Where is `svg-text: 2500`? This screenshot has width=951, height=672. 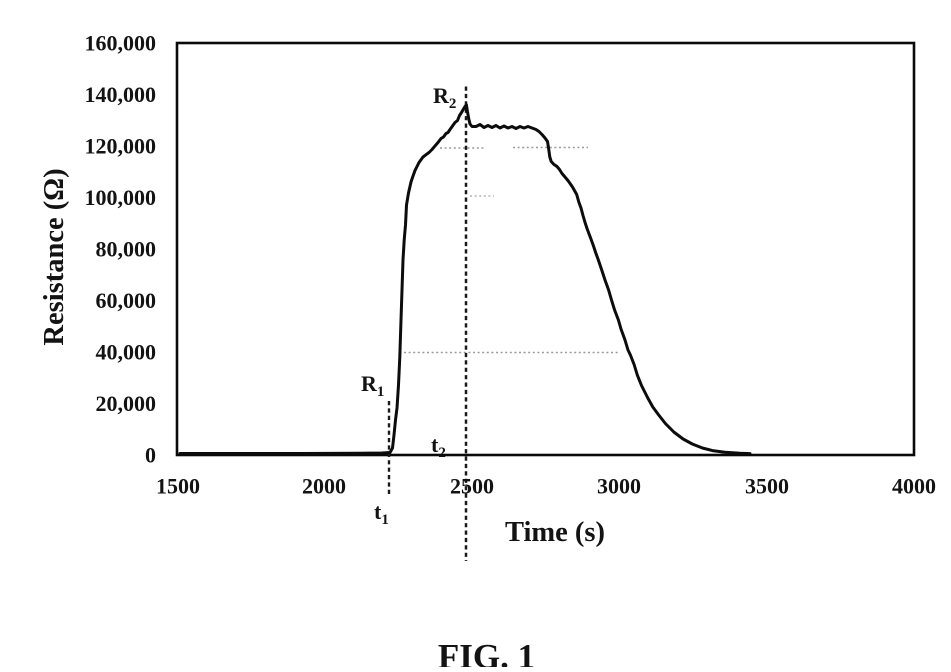 svg-text: 2500 is located at coordinates (472, 485).